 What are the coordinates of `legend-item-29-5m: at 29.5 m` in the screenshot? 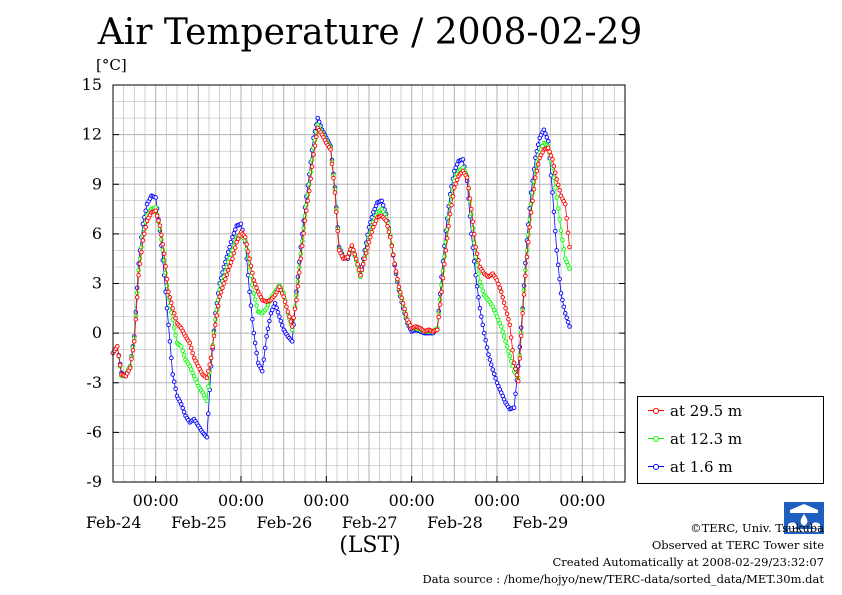 It's located at (695, 411).